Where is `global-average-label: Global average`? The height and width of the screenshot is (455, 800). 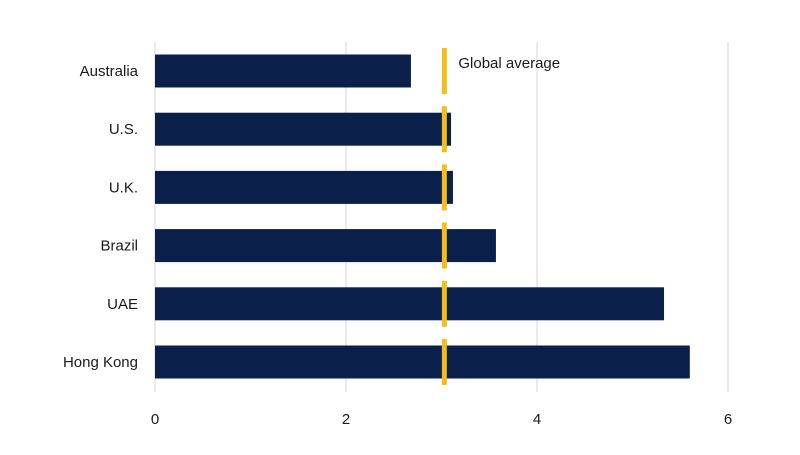 global-average-label: Global average is located at coordinates (509, 63).